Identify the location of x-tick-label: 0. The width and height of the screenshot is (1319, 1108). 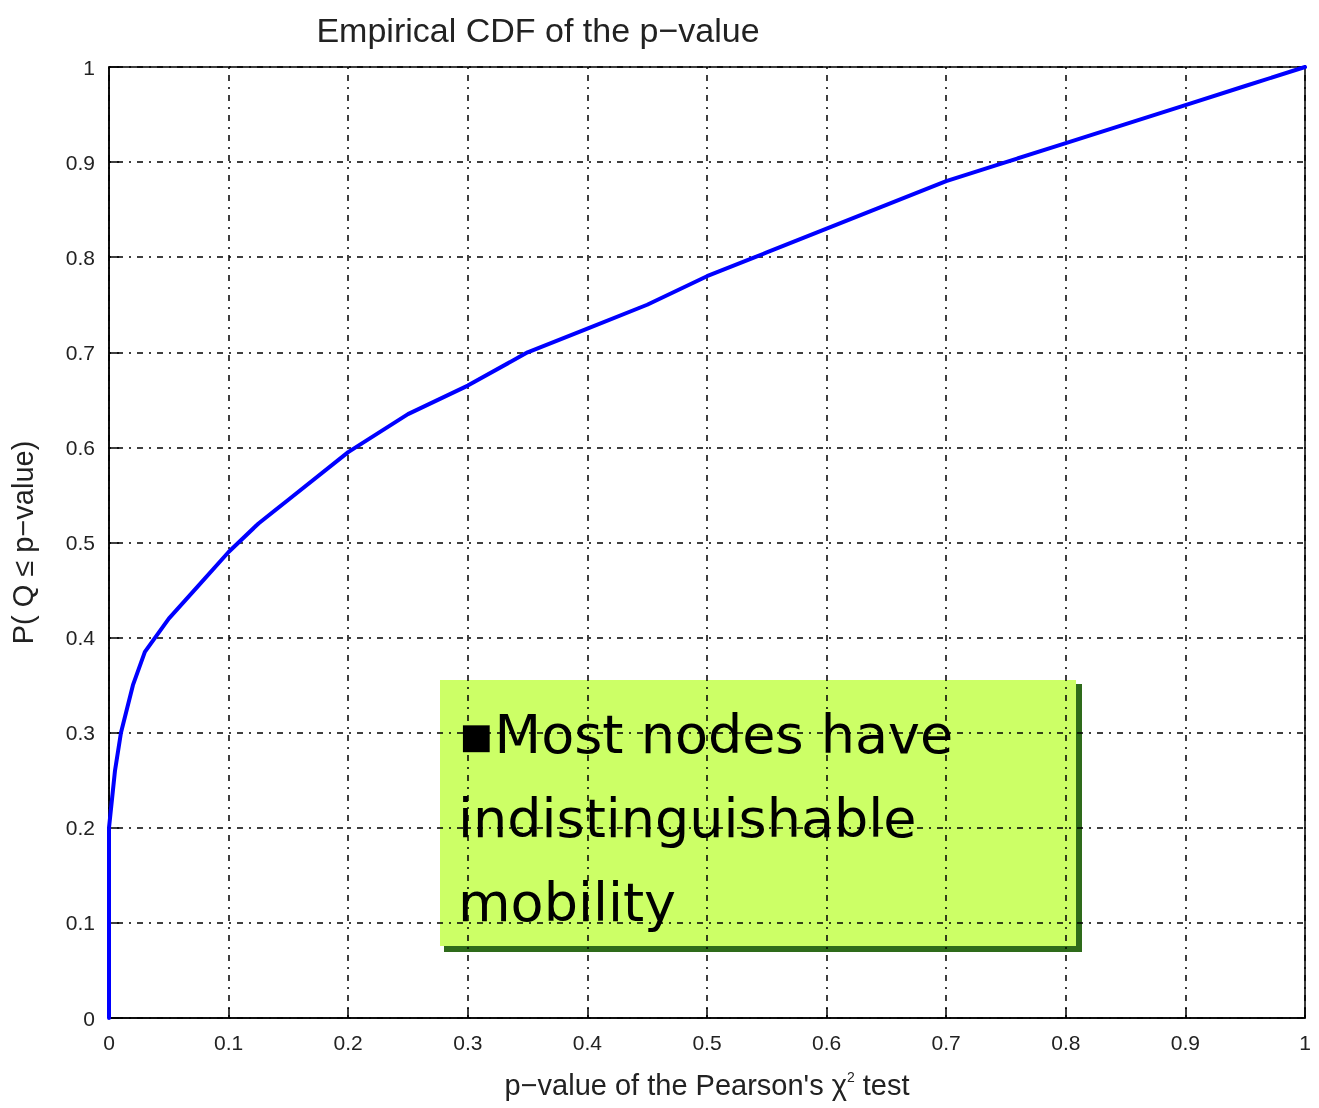
(109, 1042).